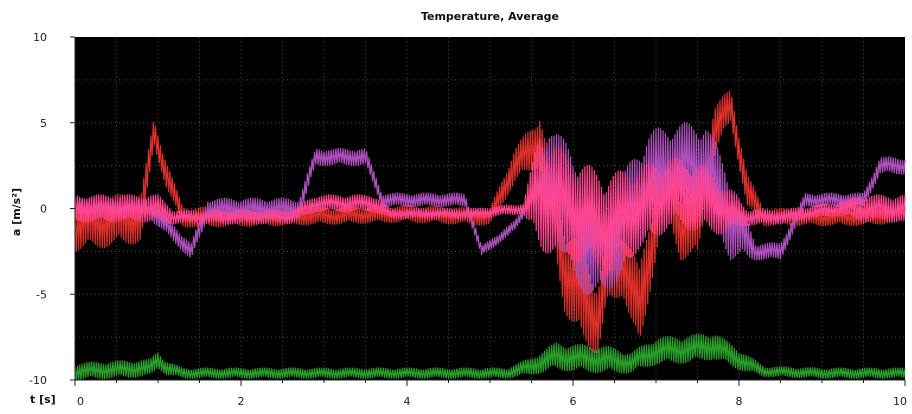  What do you see at coordinates (490, 16) in the screenshot?
I see `chart-title: Temperature, Average` at bounding box center [490, 16].